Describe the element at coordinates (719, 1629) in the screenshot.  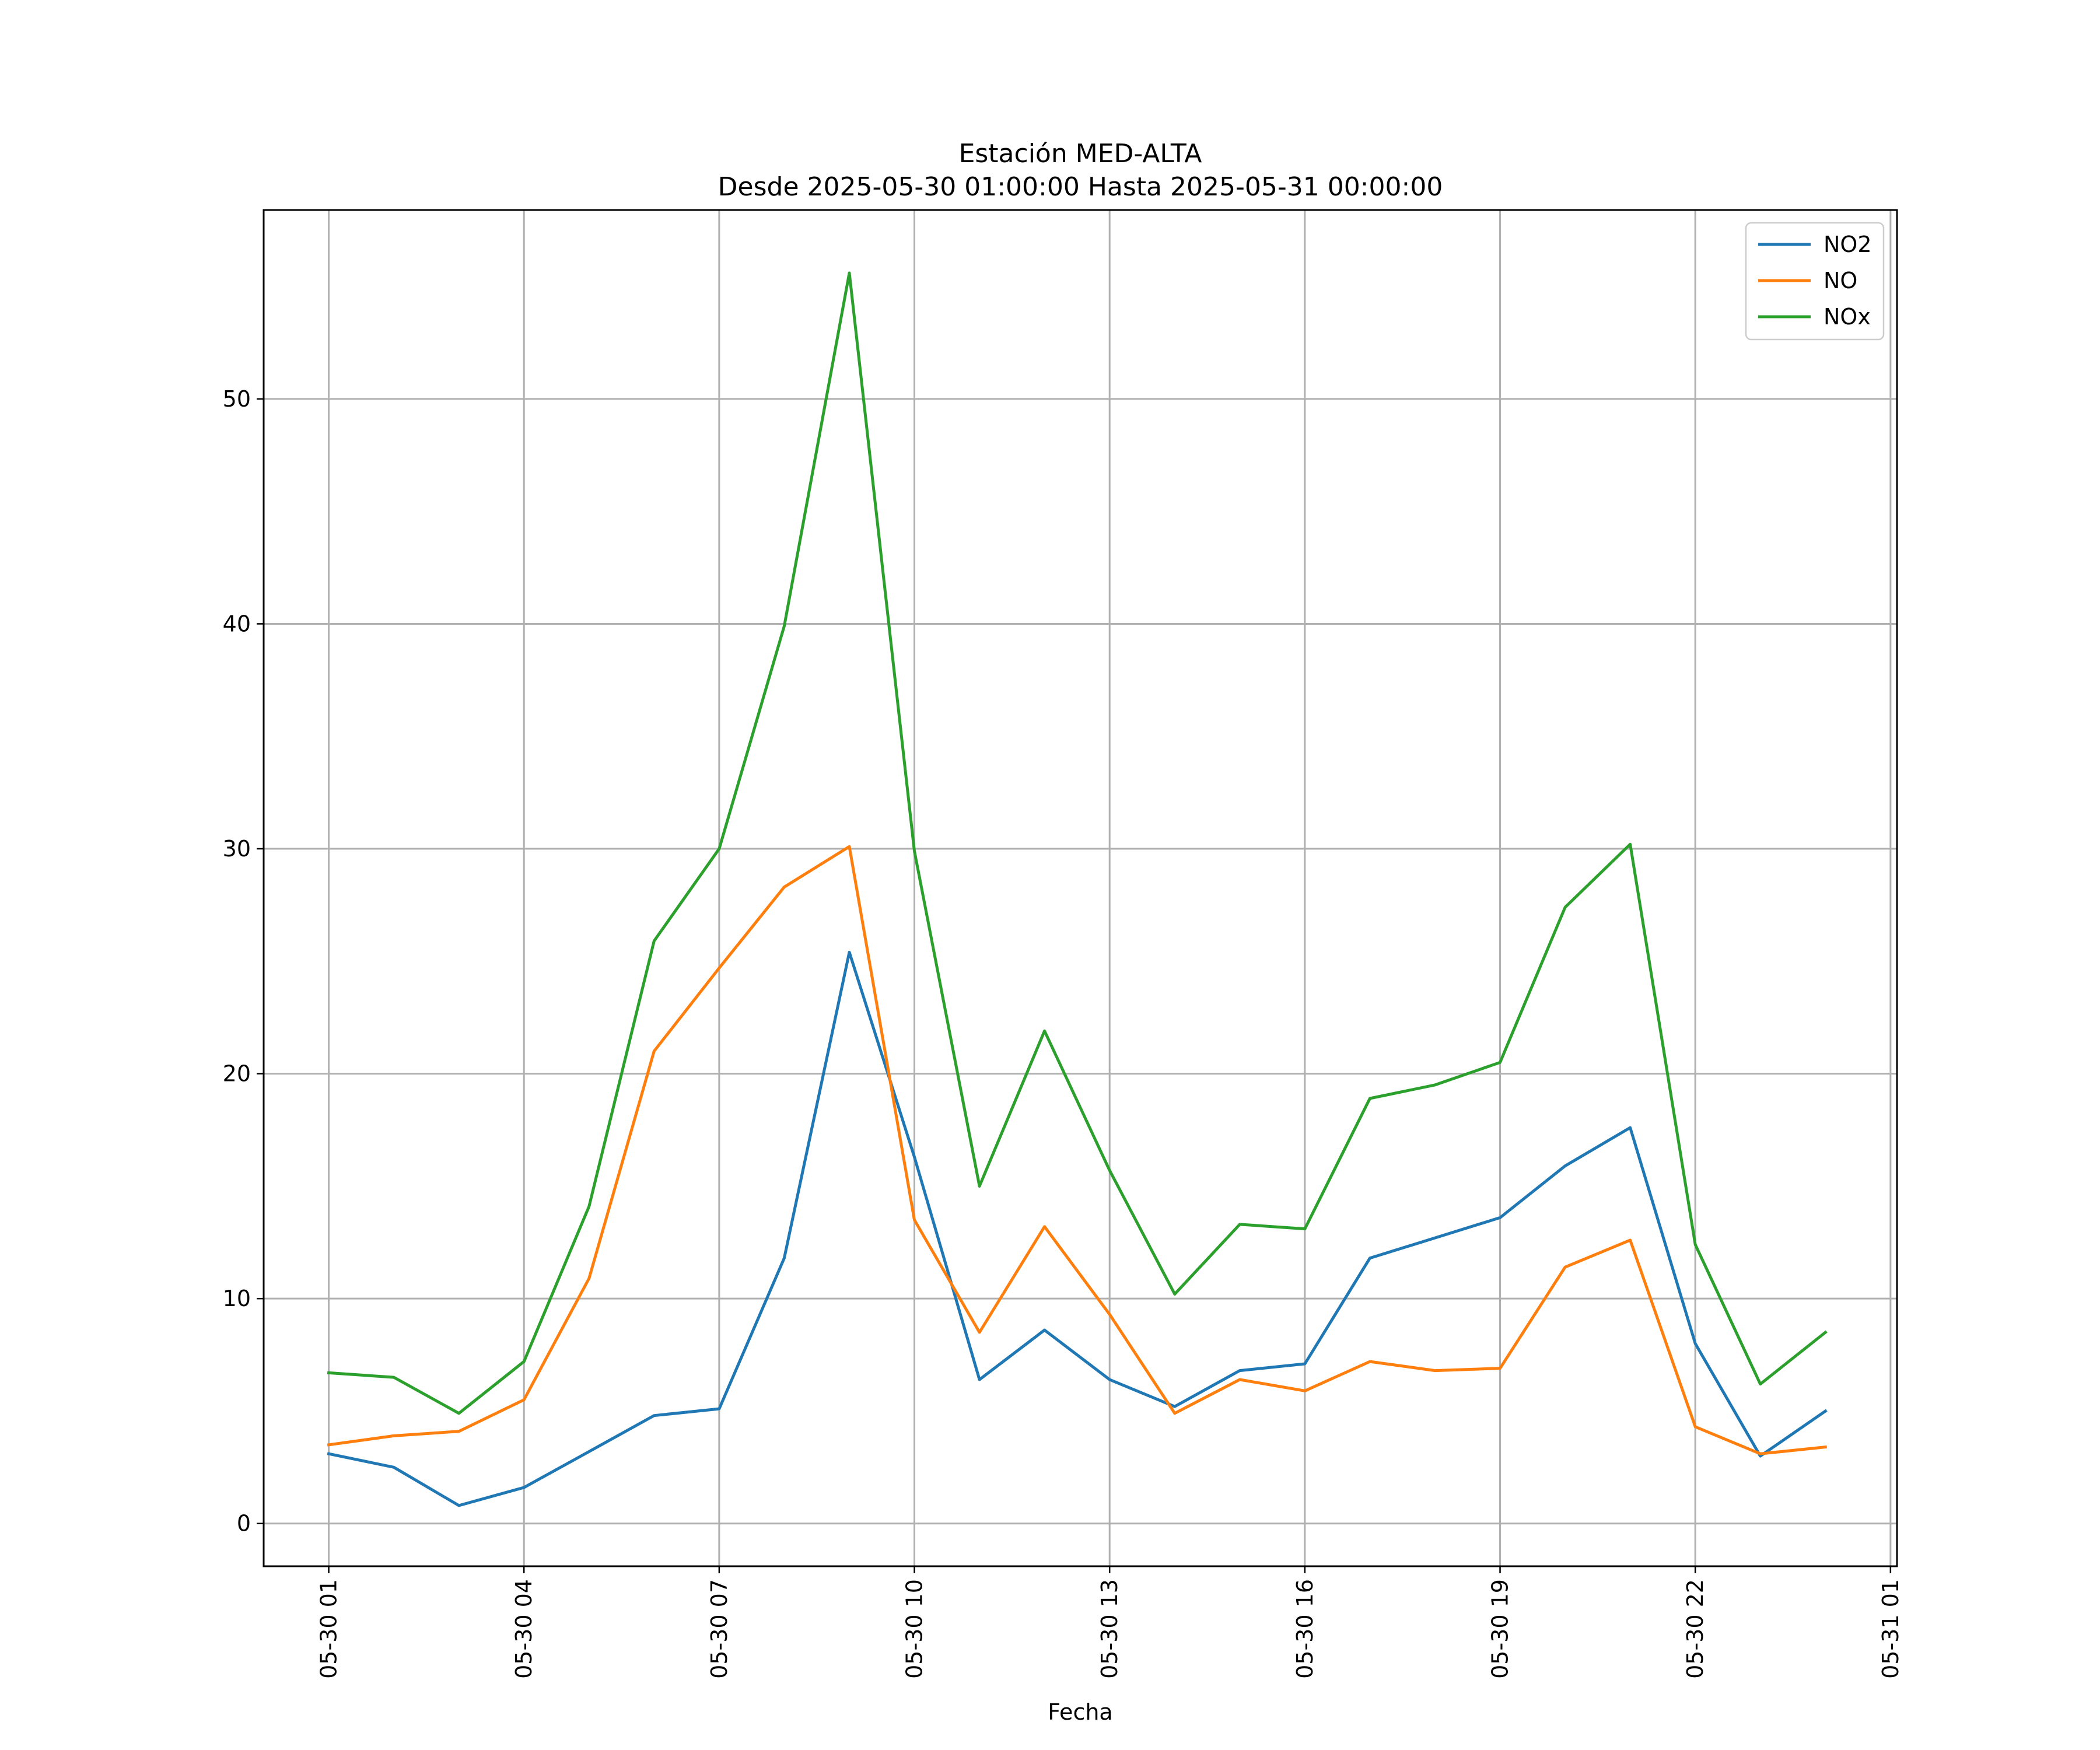
I see `x-tick-label: 05-30 07` at that location.